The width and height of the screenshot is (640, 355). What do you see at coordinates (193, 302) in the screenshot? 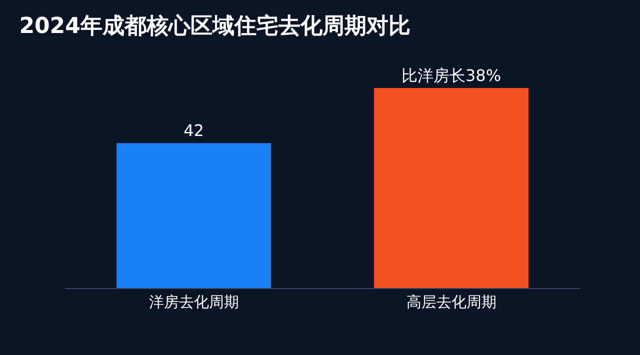
I see `x-tick-label: 洋房去化周期` at bounding box center [193, 302].